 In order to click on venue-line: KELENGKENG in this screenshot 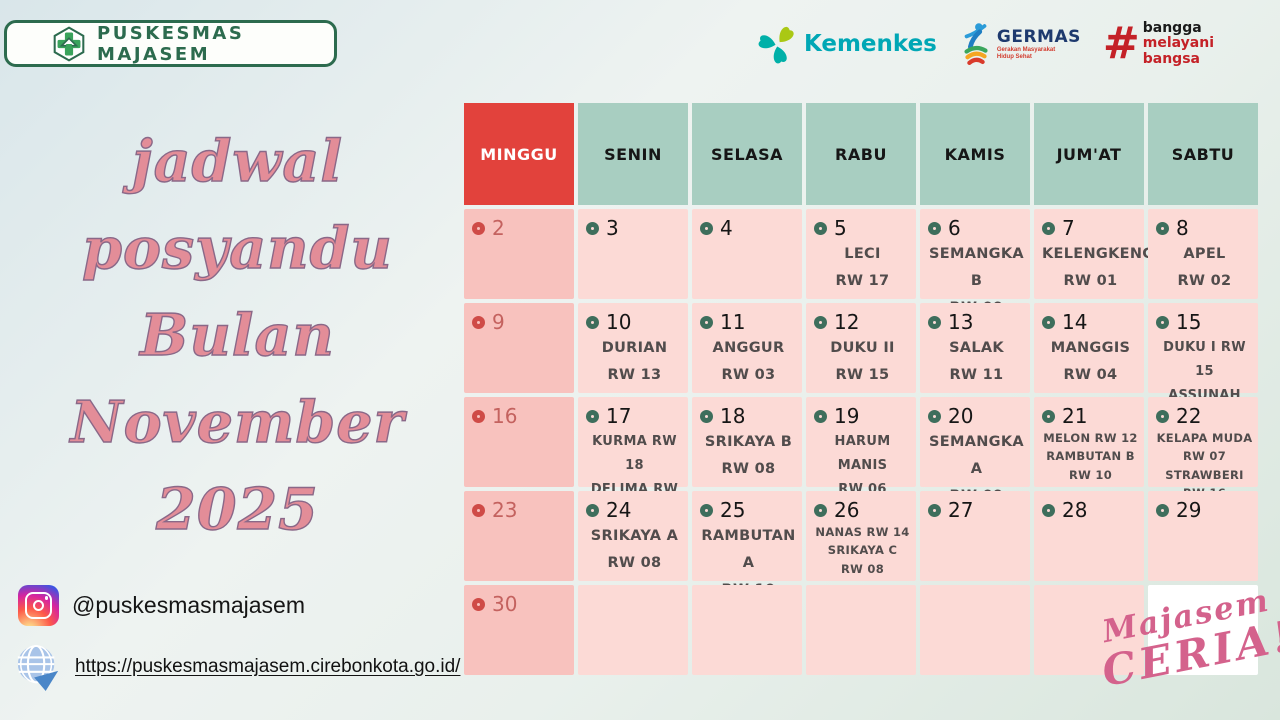, I will do `click(1098, 254)`.